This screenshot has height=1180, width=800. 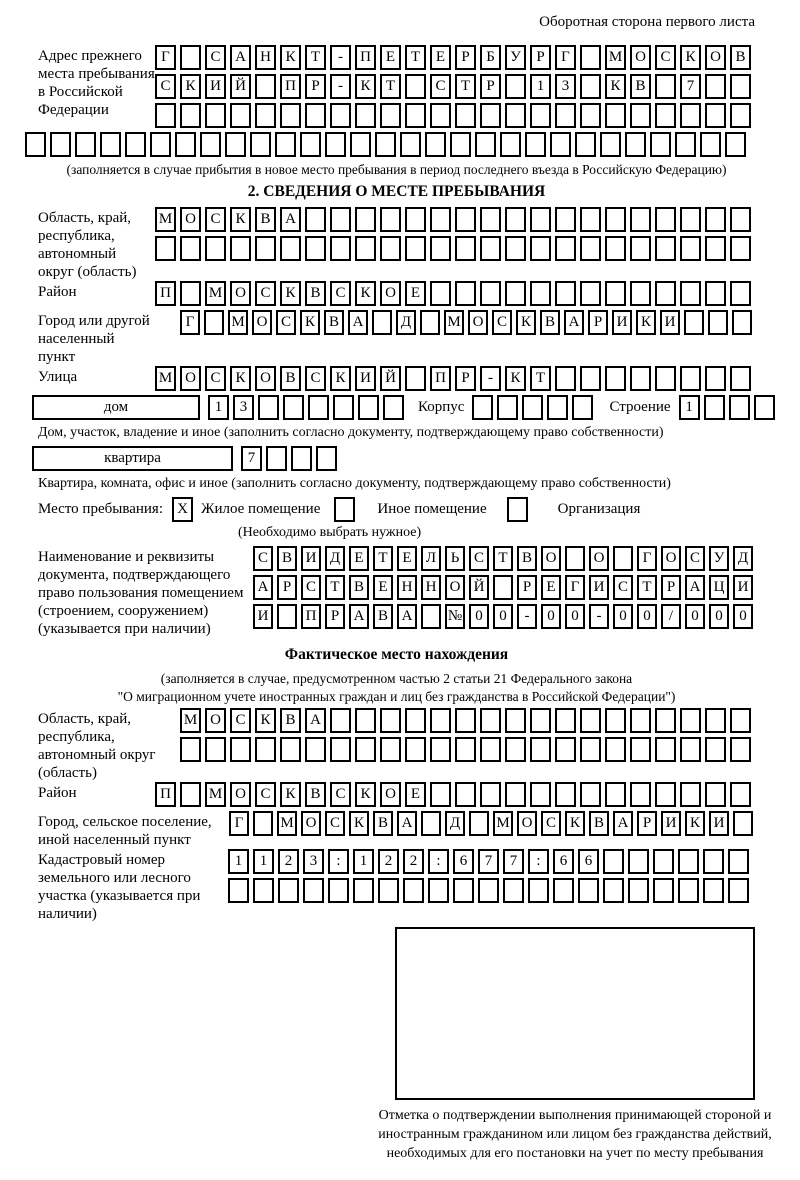 I want to click on choose-note: (Необходимо выбрать нужное), so click(x=330, y=532).